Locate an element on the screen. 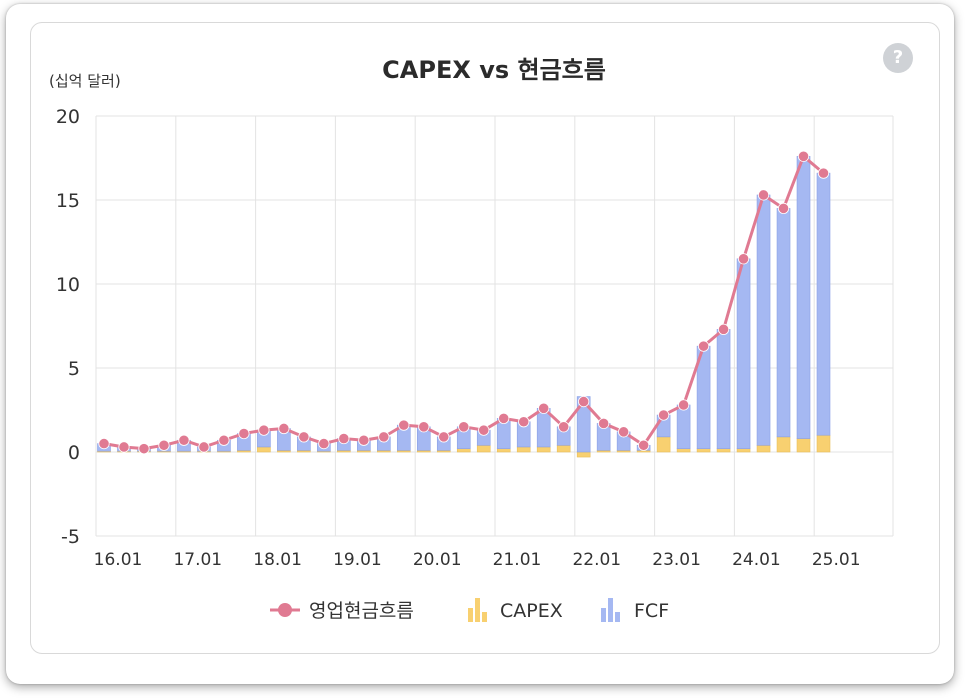  x-tick-label: 23.01 is located at coordinates (676, 560).